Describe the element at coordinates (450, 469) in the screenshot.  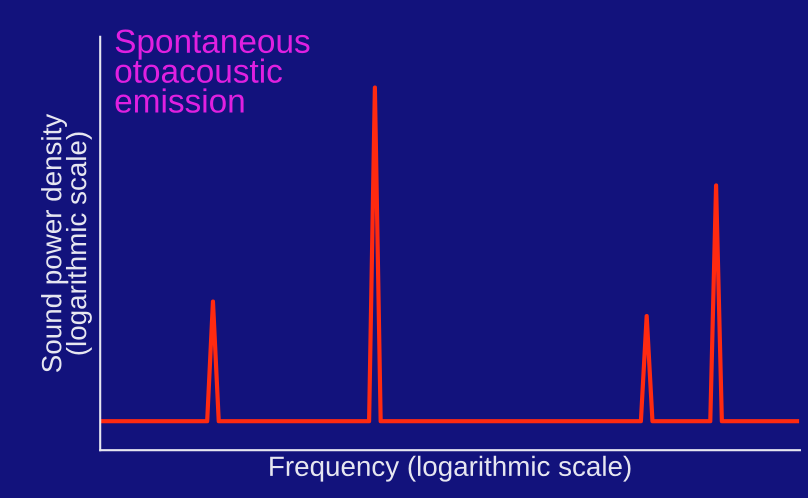
I see `x-axis-title: Frequency (logarithmic scale)` at that location.